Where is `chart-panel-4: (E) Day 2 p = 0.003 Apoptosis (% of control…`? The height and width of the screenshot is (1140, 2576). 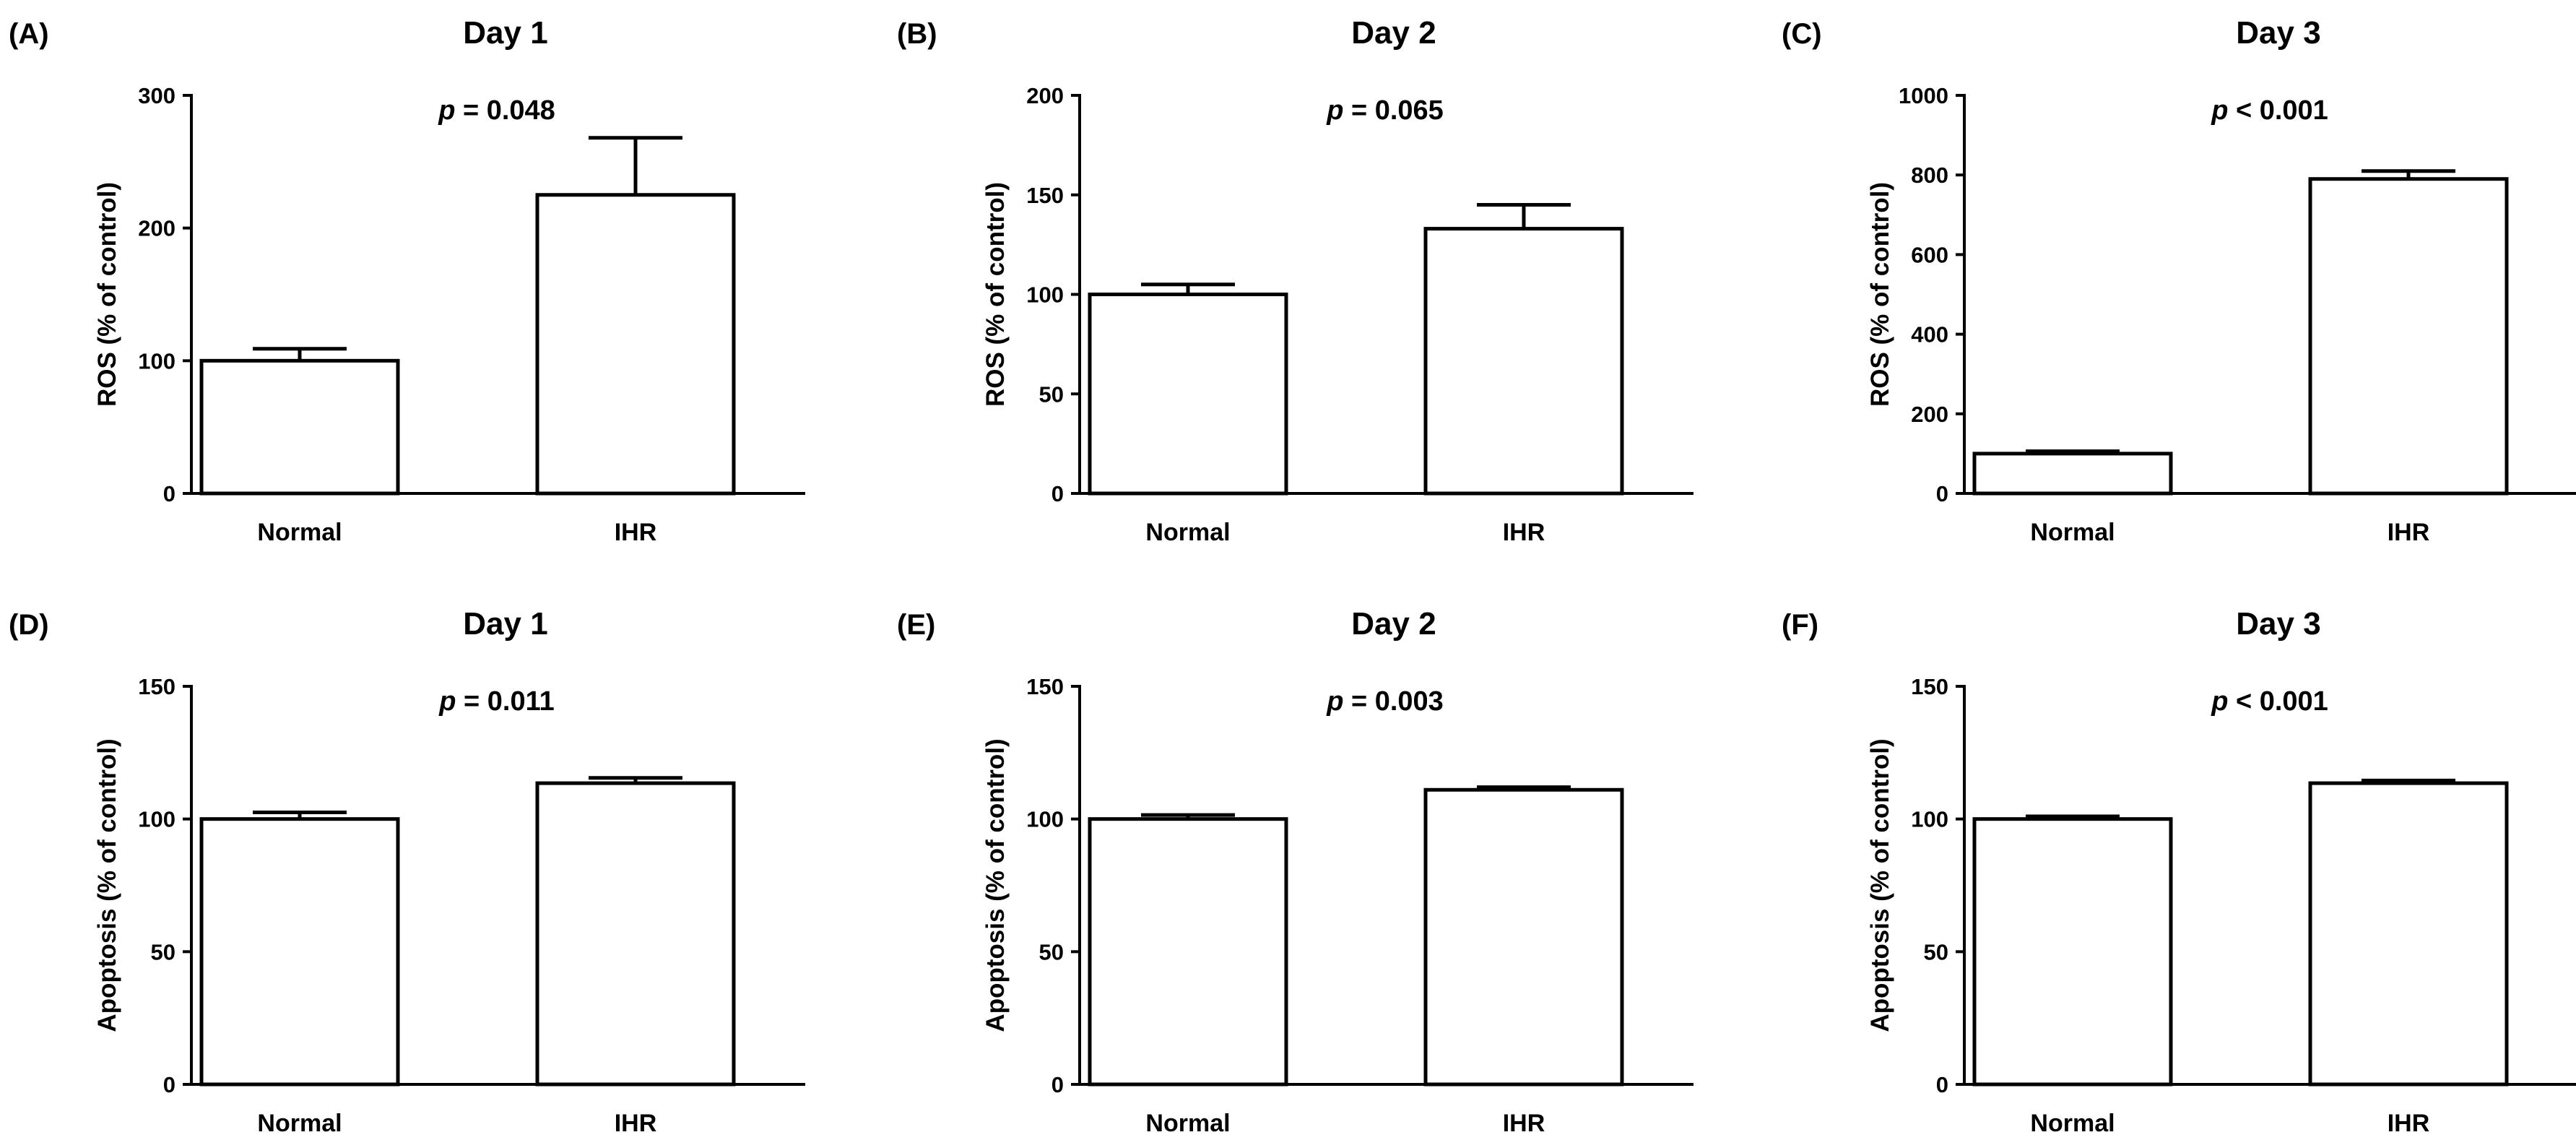 chart-panel-4: (E) Day 2 p = 0.003 Apoptosis (% of control… is located at coordinates (1295, 871).